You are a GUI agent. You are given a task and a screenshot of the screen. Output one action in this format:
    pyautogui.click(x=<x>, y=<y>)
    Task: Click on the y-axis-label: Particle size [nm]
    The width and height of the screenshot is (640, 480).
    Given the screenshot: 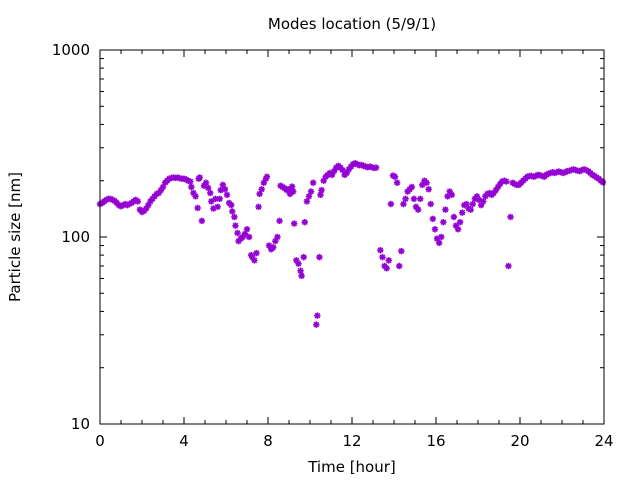 What is the action you would take?
    pyautogui.click(x=15, y=237)
    